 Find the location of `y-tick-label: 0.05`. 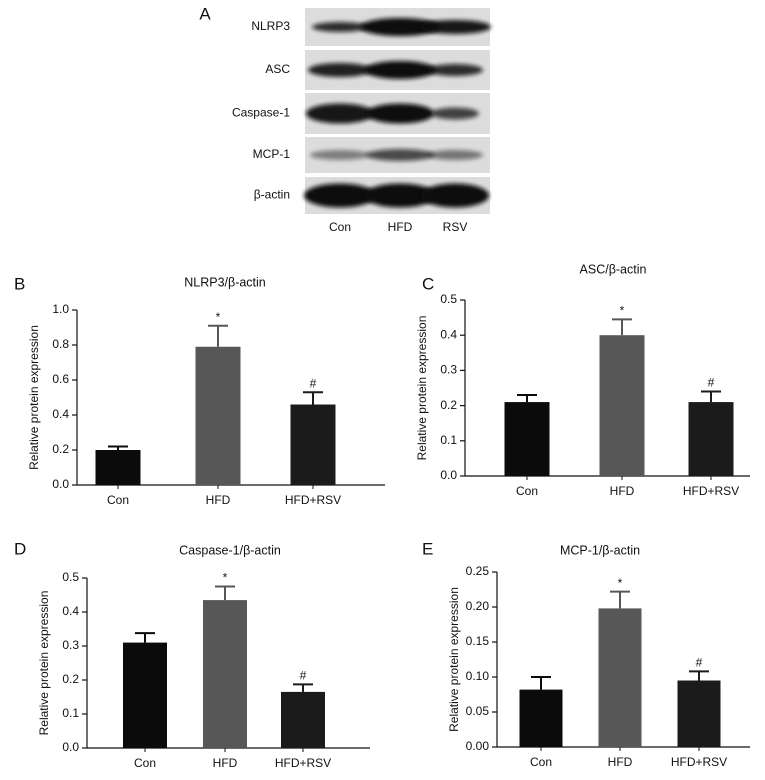

y-tick-label: 0.05 is located at coordinates (478, 711).